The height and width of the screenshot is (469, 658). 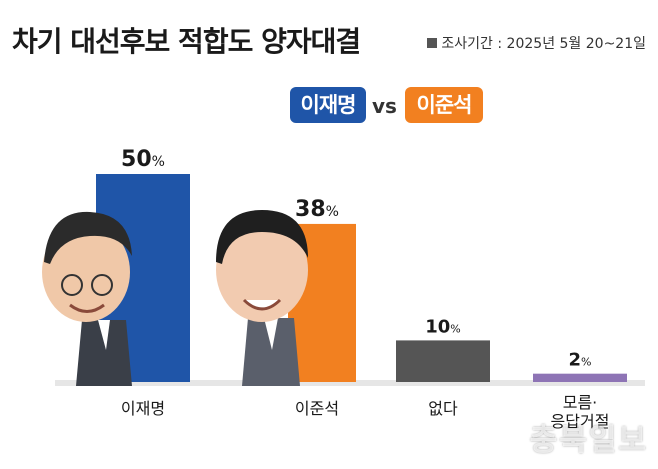 What do you see at coordinates (143, 408) in the screenshot?
I see `category-label-1: 이재명` at bounding box center [143, 408].